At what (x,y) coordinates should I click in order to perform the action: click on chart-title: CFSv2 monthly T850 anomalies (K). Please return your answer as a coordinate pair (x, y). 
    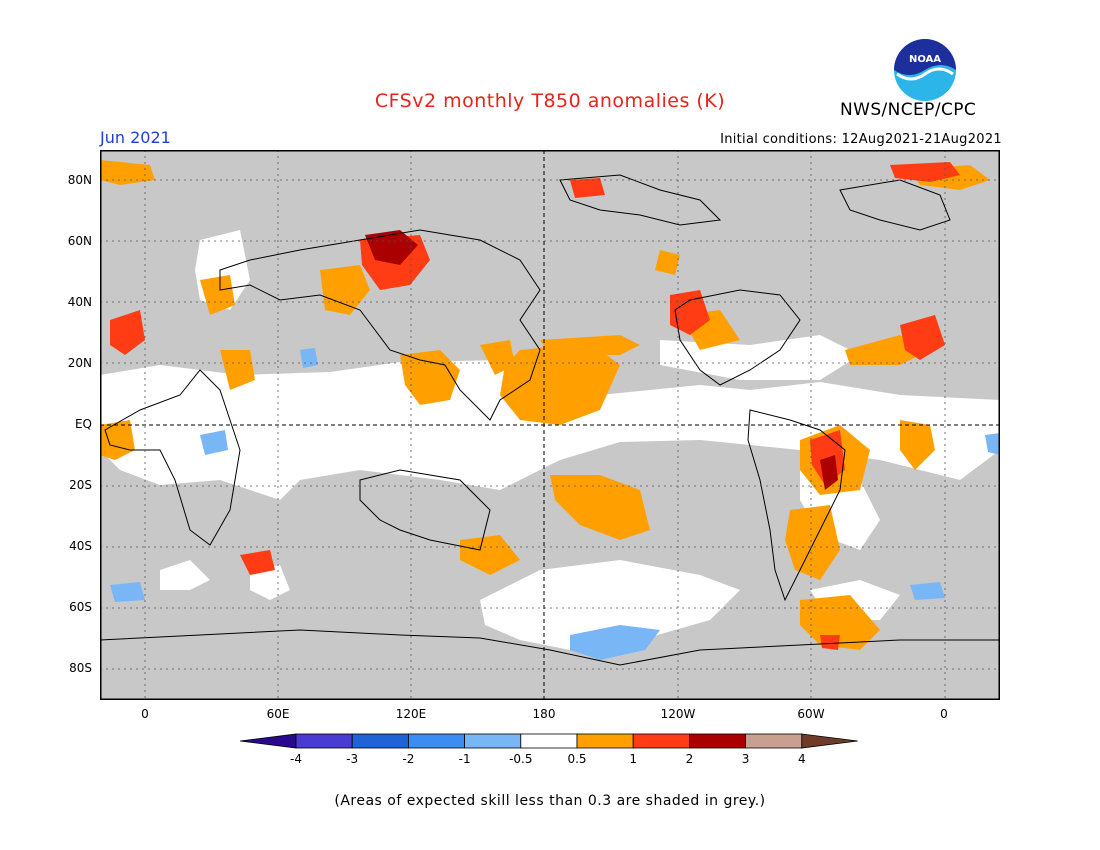
    Looking at the image, I should click on (550, 101).